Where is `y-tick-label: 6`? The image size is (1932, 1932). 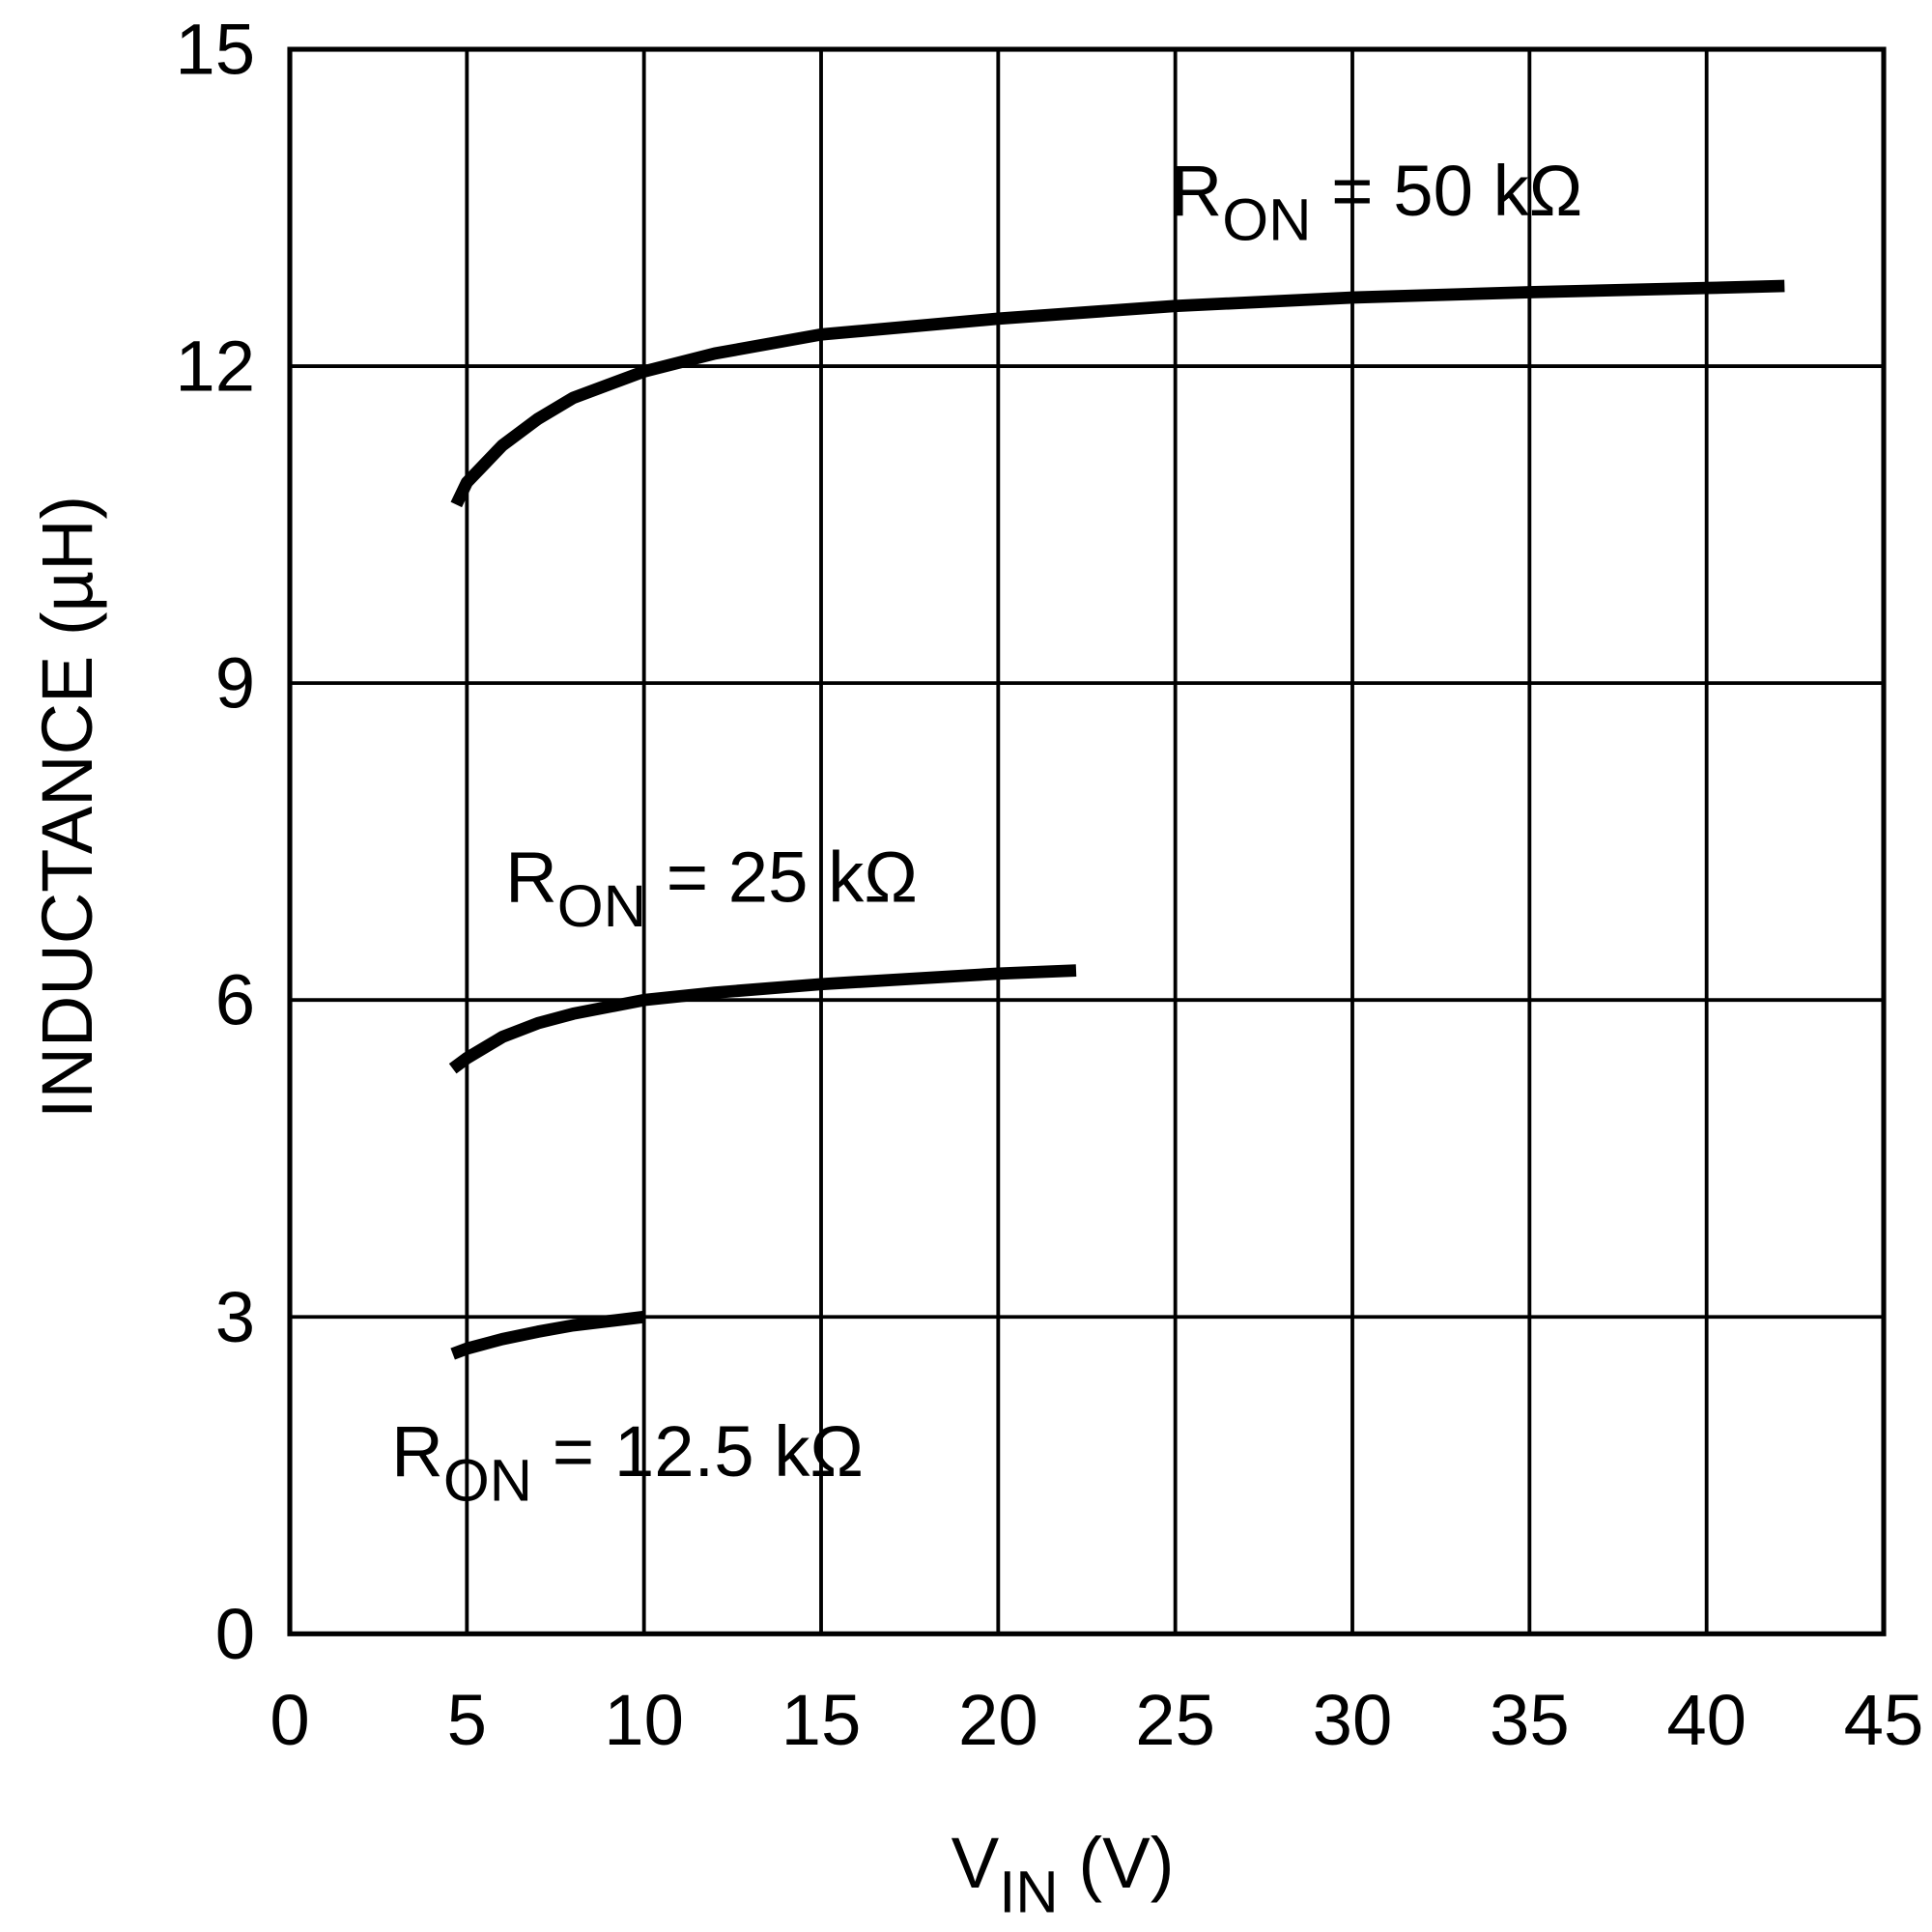 y-tick-label: 6 is located at coordinates (235, 1000).